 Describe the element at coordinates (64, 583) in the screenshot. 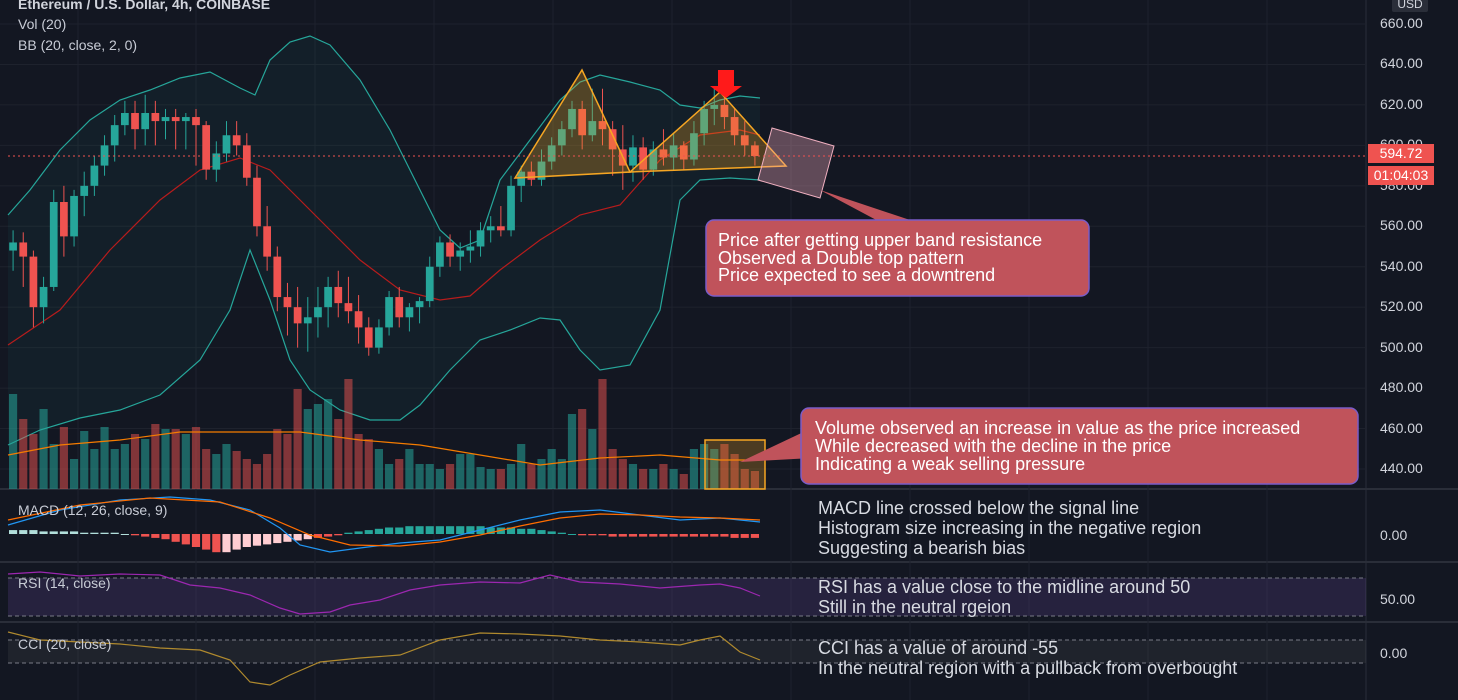

I see `rsi-label: RSI (14, close)` at that location.